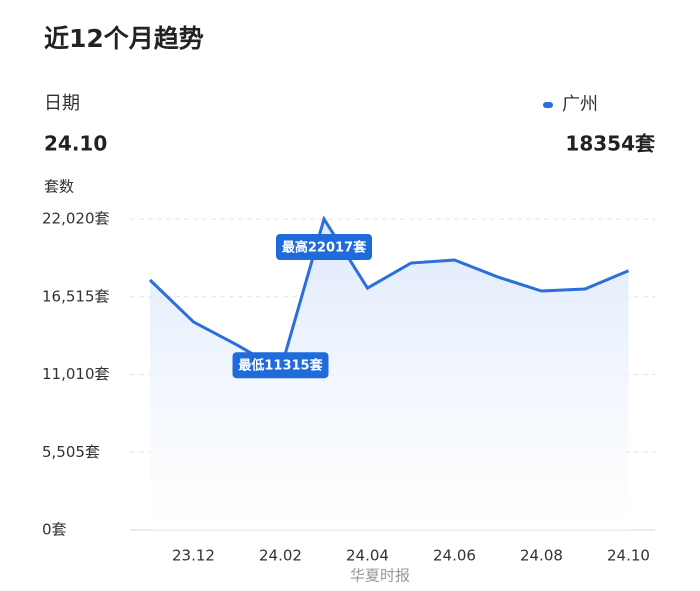  What do you see at coordinates (454, 556) in the screenshot?
I see `x-tick-label: 24.06` at bounding box center [454, 556].